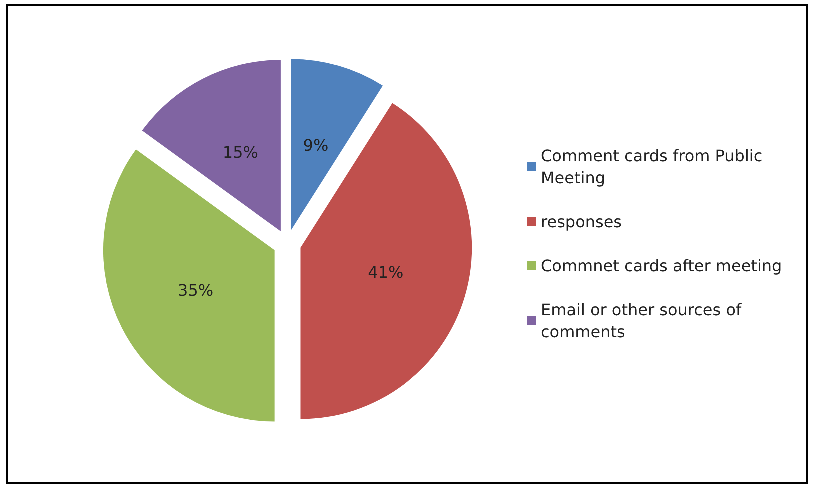 The height and width of the screenshot is (491, 816). What do you see at coordinates (316, 145) in the screenshot?
I see `data-label: 9%` at bounding box center [316, 145].